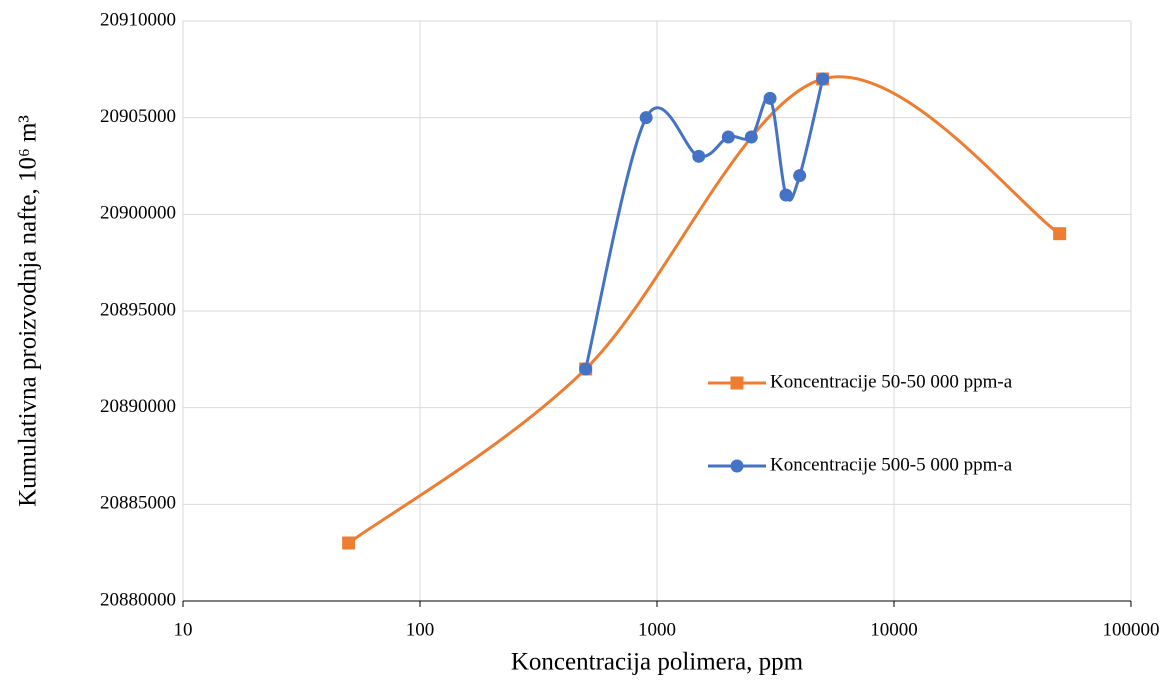 Image resolution: width=1168 pixels, height=691 pixels. What do you see at coordinates (891, 381) in the screenshot?
I see `legend-label: Koncentracije 50-50 000 ppm-a` at bounding box center [891, 381].